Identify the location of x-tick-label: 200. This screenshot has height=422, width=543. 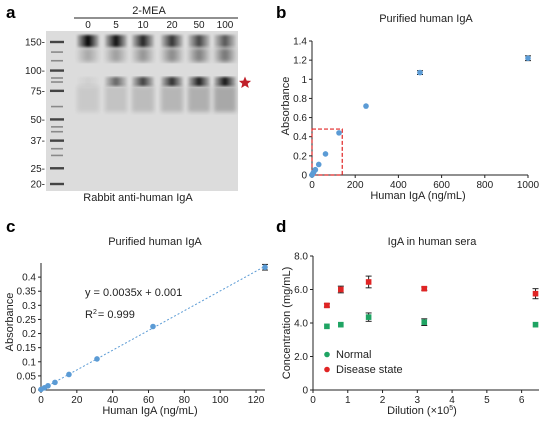
(355, 185).